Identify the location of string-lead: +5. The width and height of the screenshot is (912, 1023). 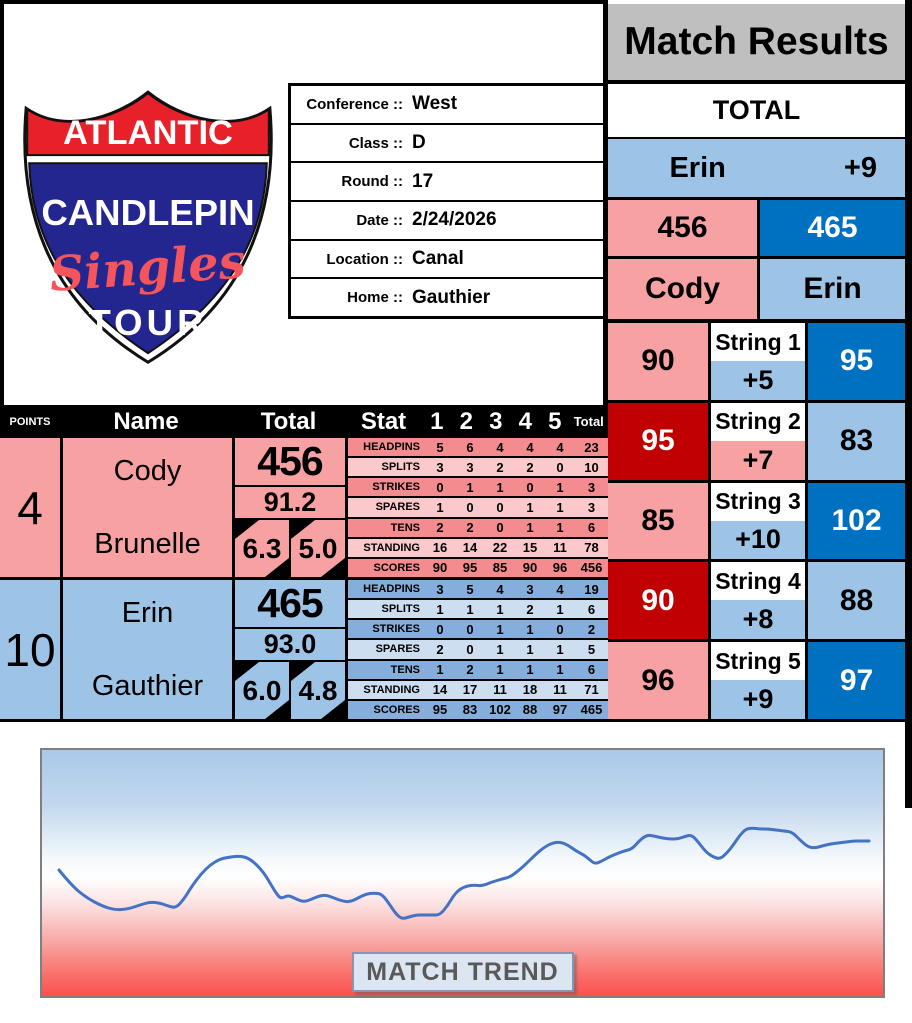
(758, 380).